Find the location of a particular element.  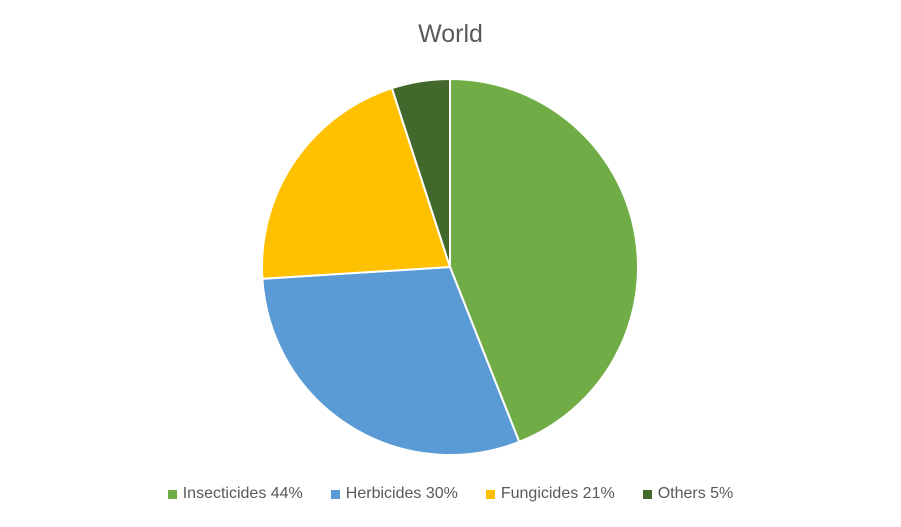

pie-slice-insecticides is located at coordinates (544, 260).